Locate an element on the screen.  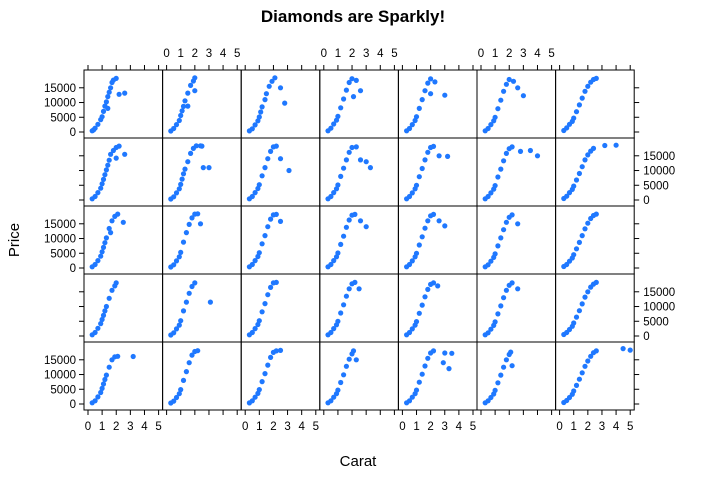
panel-r0-c3 is located at coordinates (344, 105).